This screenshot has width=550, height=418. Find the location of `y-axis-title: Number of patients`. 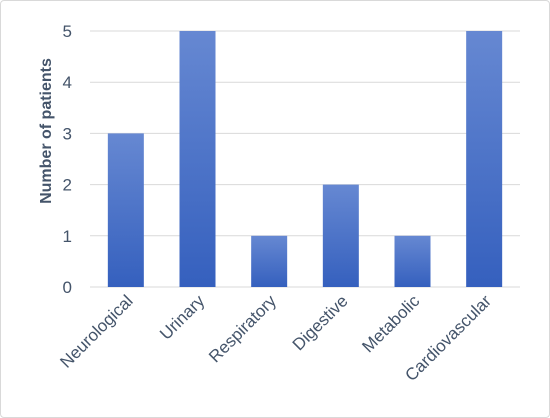

y-axis-title: Number of patients is located at coordinates (46, 131).